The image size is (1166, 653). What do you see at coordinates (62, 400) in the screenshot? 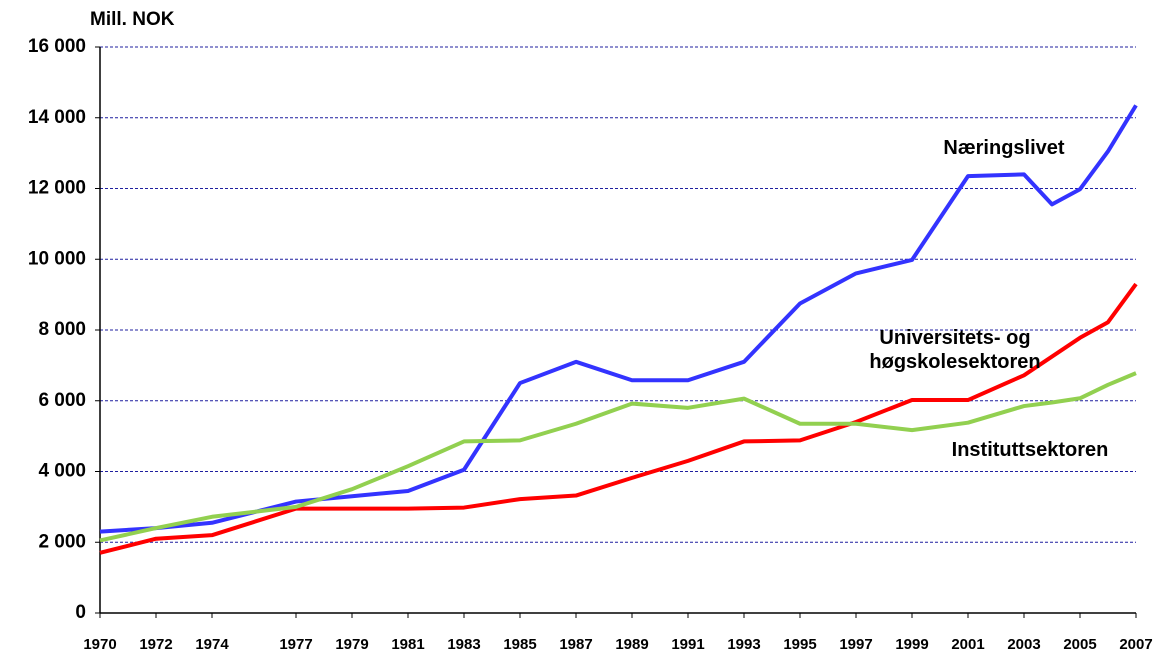
I see `y-tick-label: 6 000` at bounding box center [62, 400].